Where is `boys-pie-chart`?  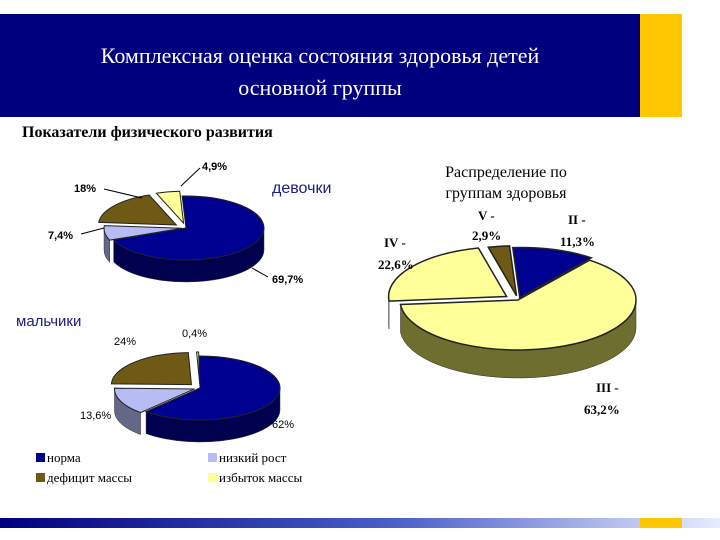
boys-pie-chart is located at coordinates (195, 397).